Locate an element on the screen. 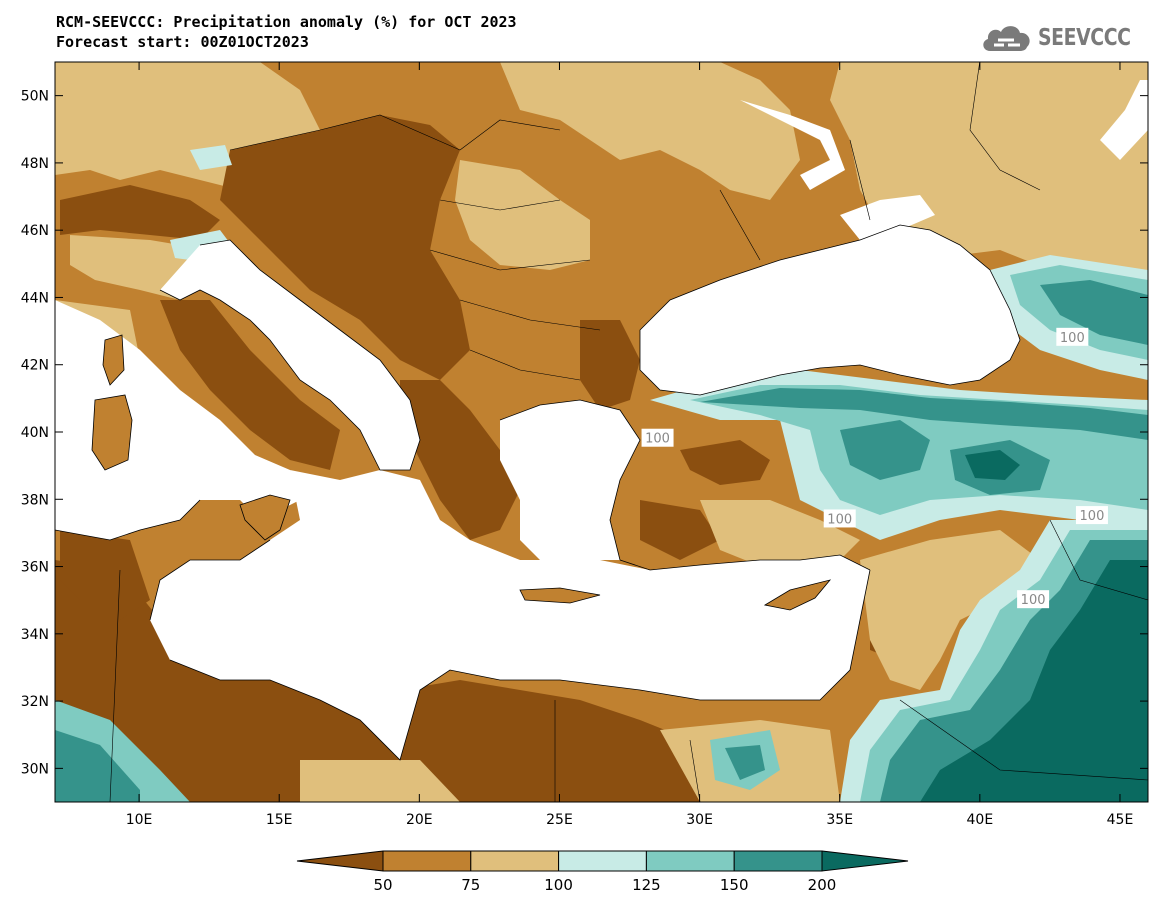  field-central-europe-dark is located at coordinates (345, 247).